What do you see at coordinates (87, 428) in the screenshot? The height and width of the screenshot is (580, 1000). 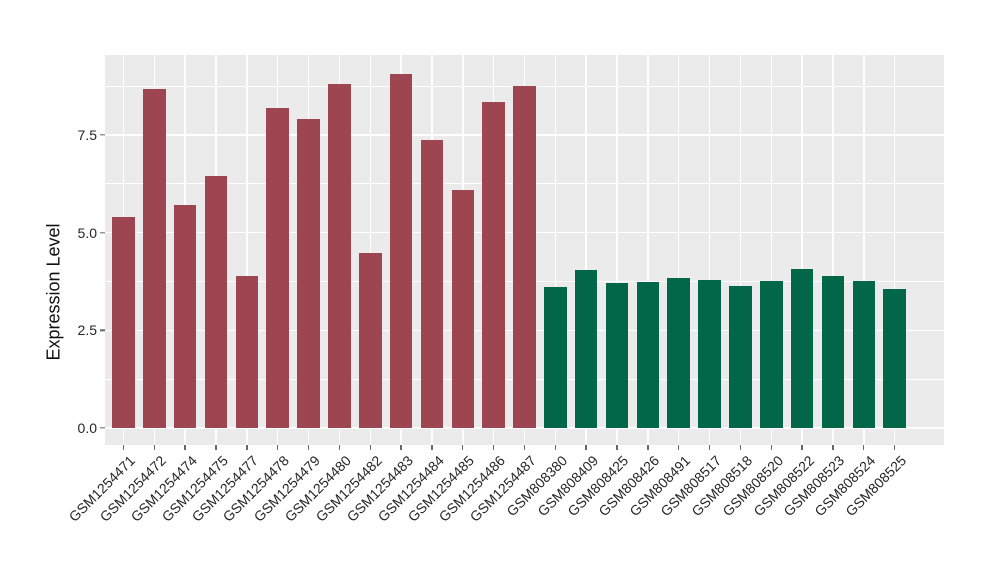 I see `y-tick-label: 0.0` at bounding box center [87, 428].